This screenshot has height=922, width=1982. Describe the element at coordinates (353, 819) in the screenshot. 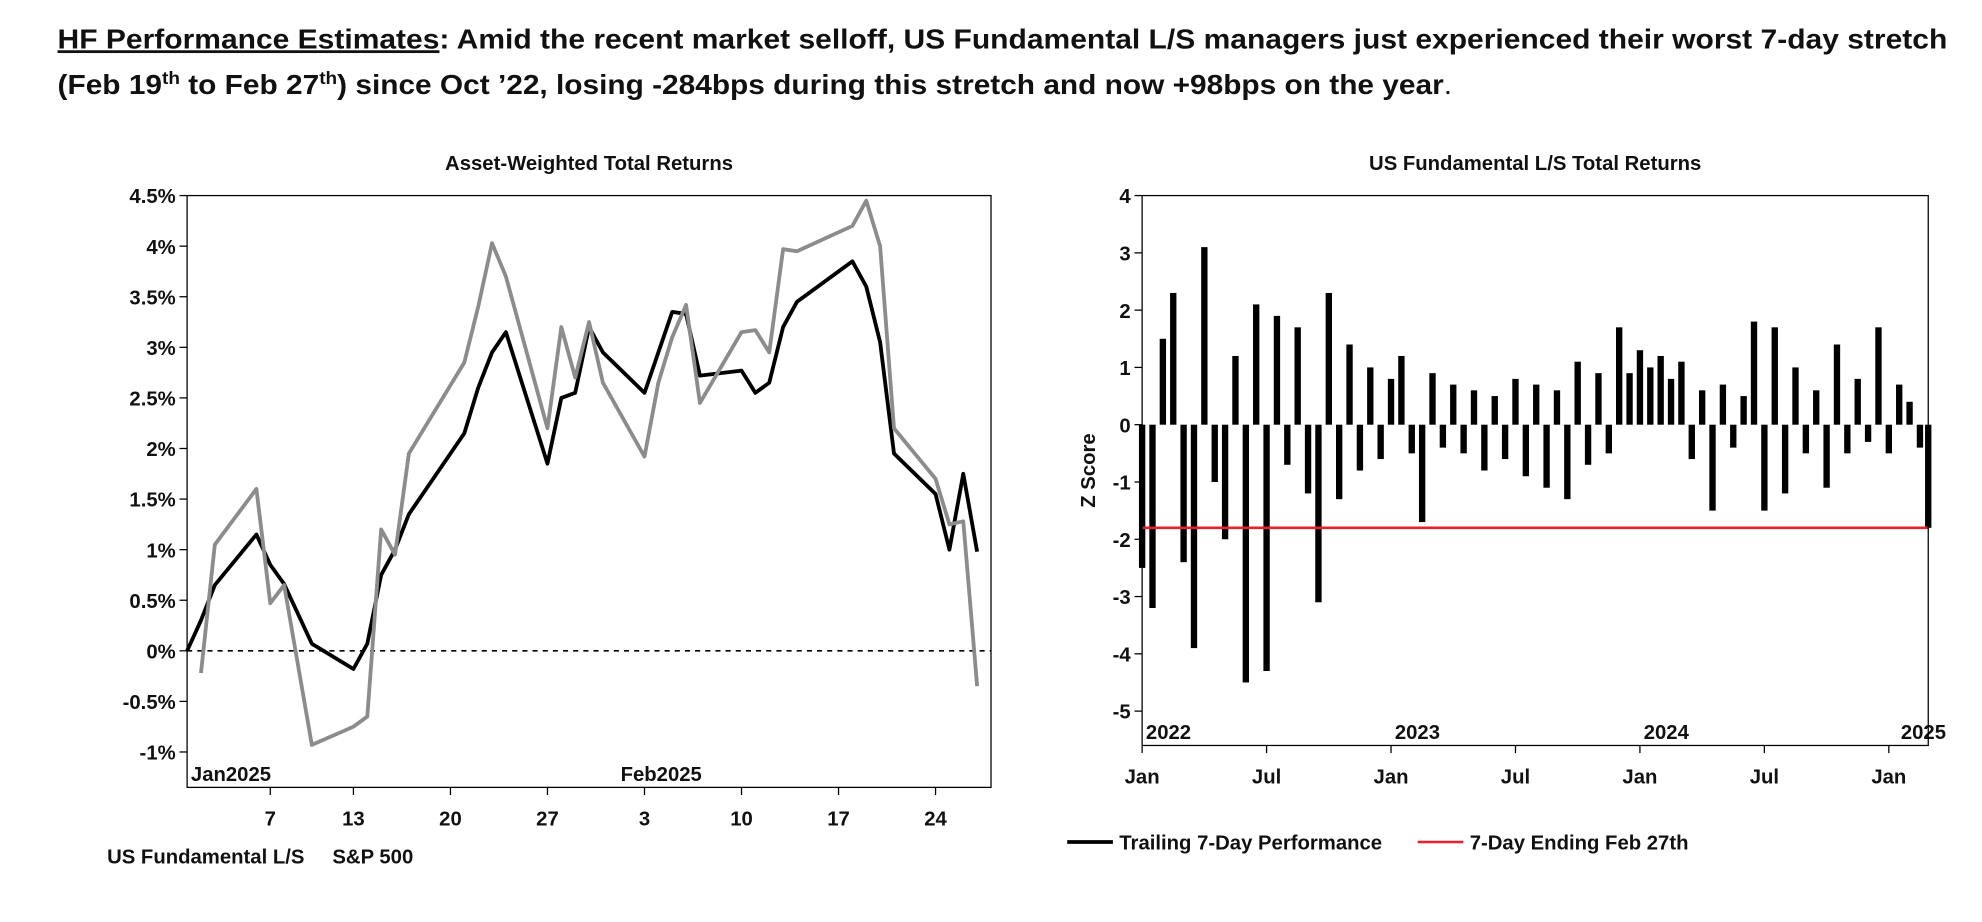

I see `x-tick-label: 13` at that location.